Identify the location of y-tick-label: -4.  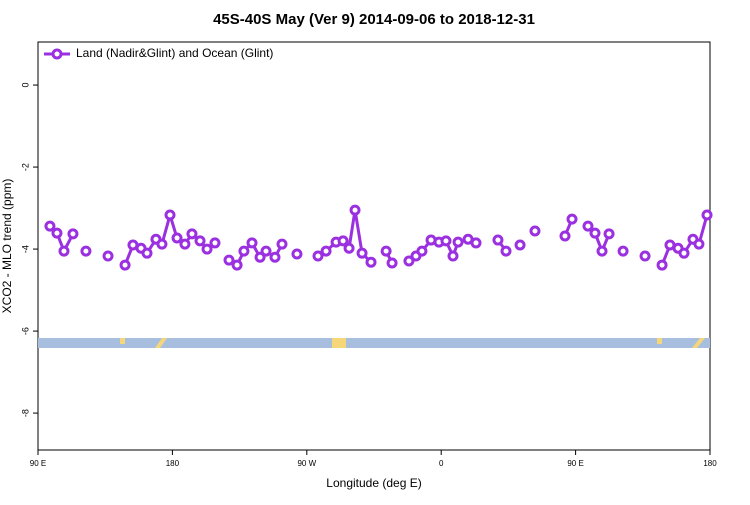
(25, 249).